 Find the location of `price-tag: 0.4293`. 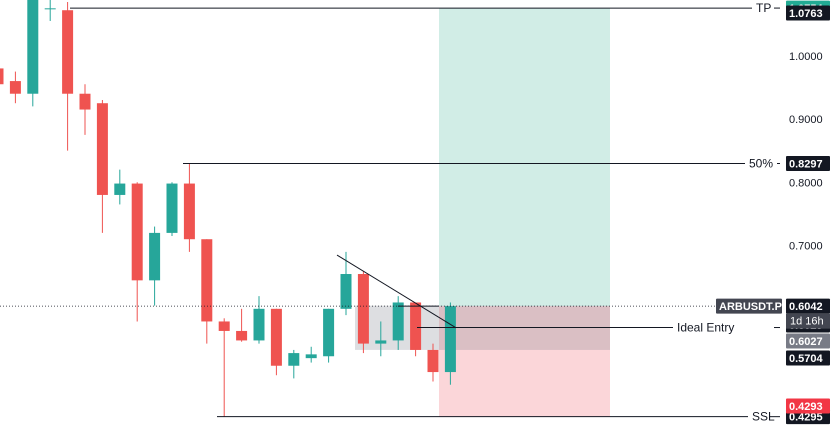

price-tag: 0.4293 is located at coordinates (806, 407).